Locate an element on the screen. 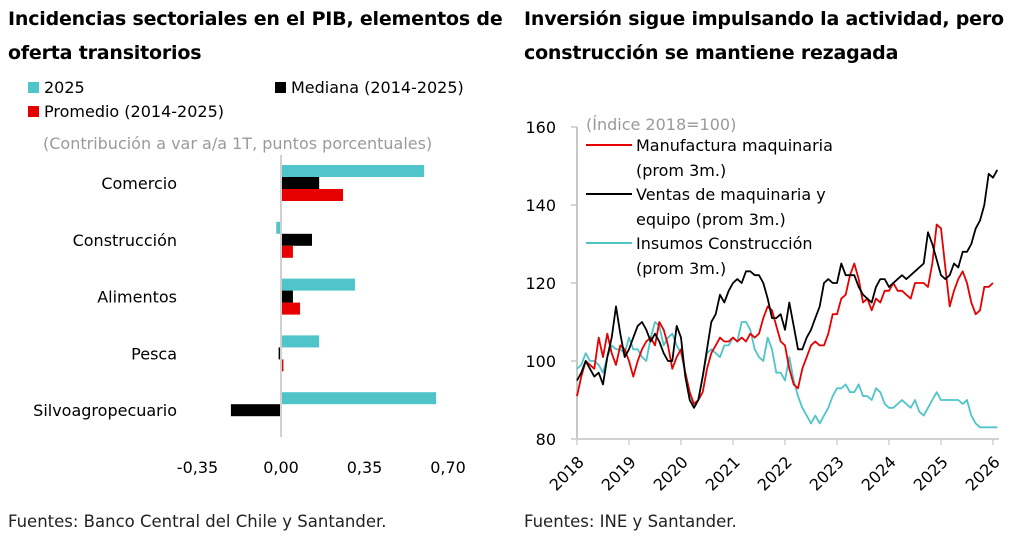 Image resolution: width=1016 pixels, height=542 pixels. legend-swatch-promedio is located at coordinates (33, 111).